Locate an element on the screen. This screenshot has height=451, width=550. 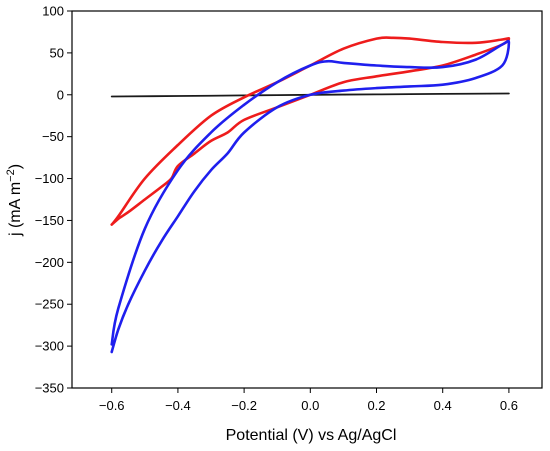
x-axis-ticks: −0.6 −0.4 −0.2 0.0 0.2 0.4 0.6 is located at coordinates (308, 400).